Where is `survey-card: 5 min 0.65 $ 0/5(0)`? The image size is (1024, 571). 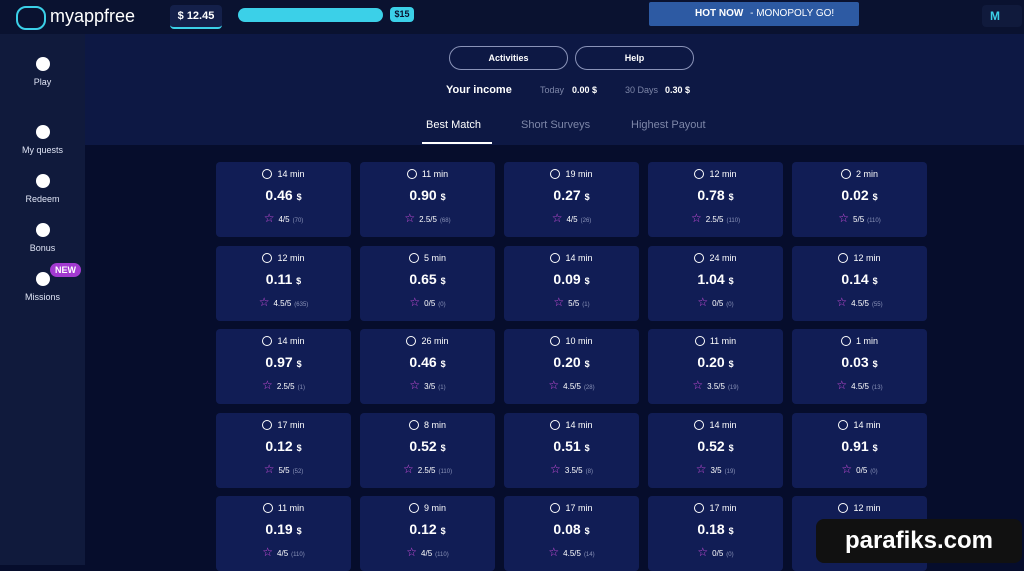
survey-card: 5 min 0.65 $ 0/5(0) is located at coordinates (427, 283).